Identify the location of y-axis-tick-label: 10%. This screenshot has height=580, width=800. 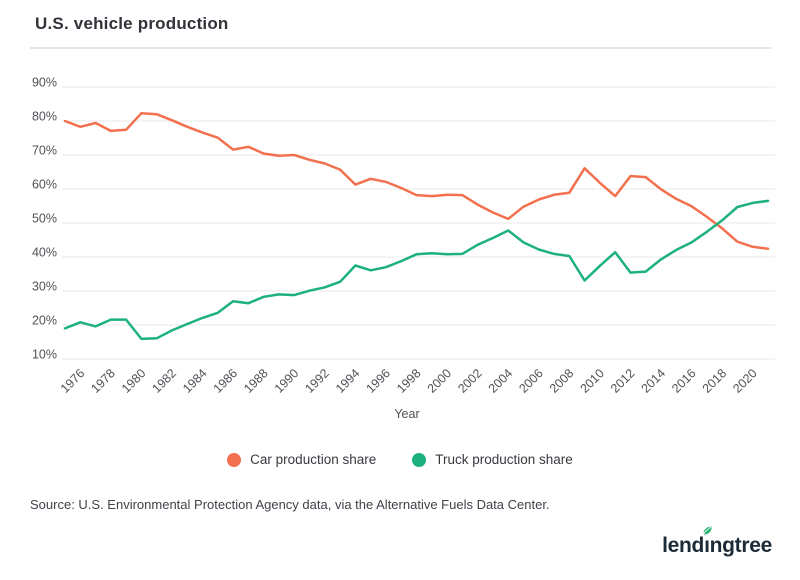
(44, 355).